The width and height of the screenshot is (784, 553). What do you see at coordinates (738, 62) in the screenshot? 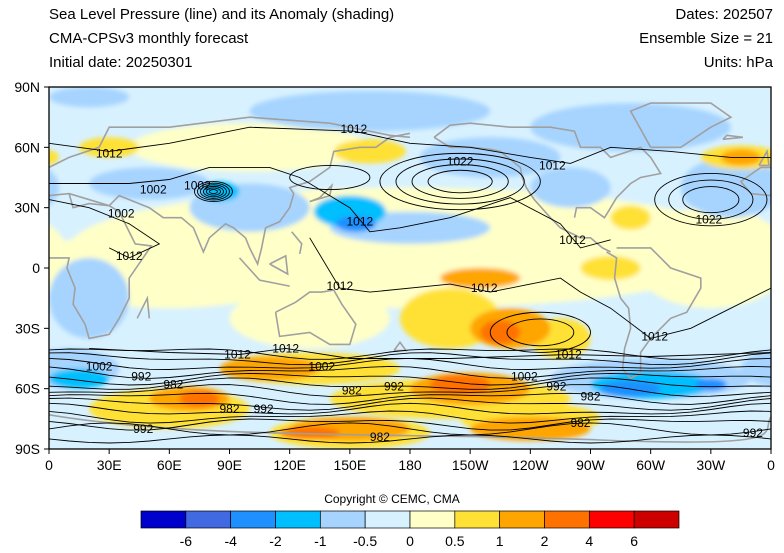
I see `units-label: Units: hPa` at bounding box center [738, 62].